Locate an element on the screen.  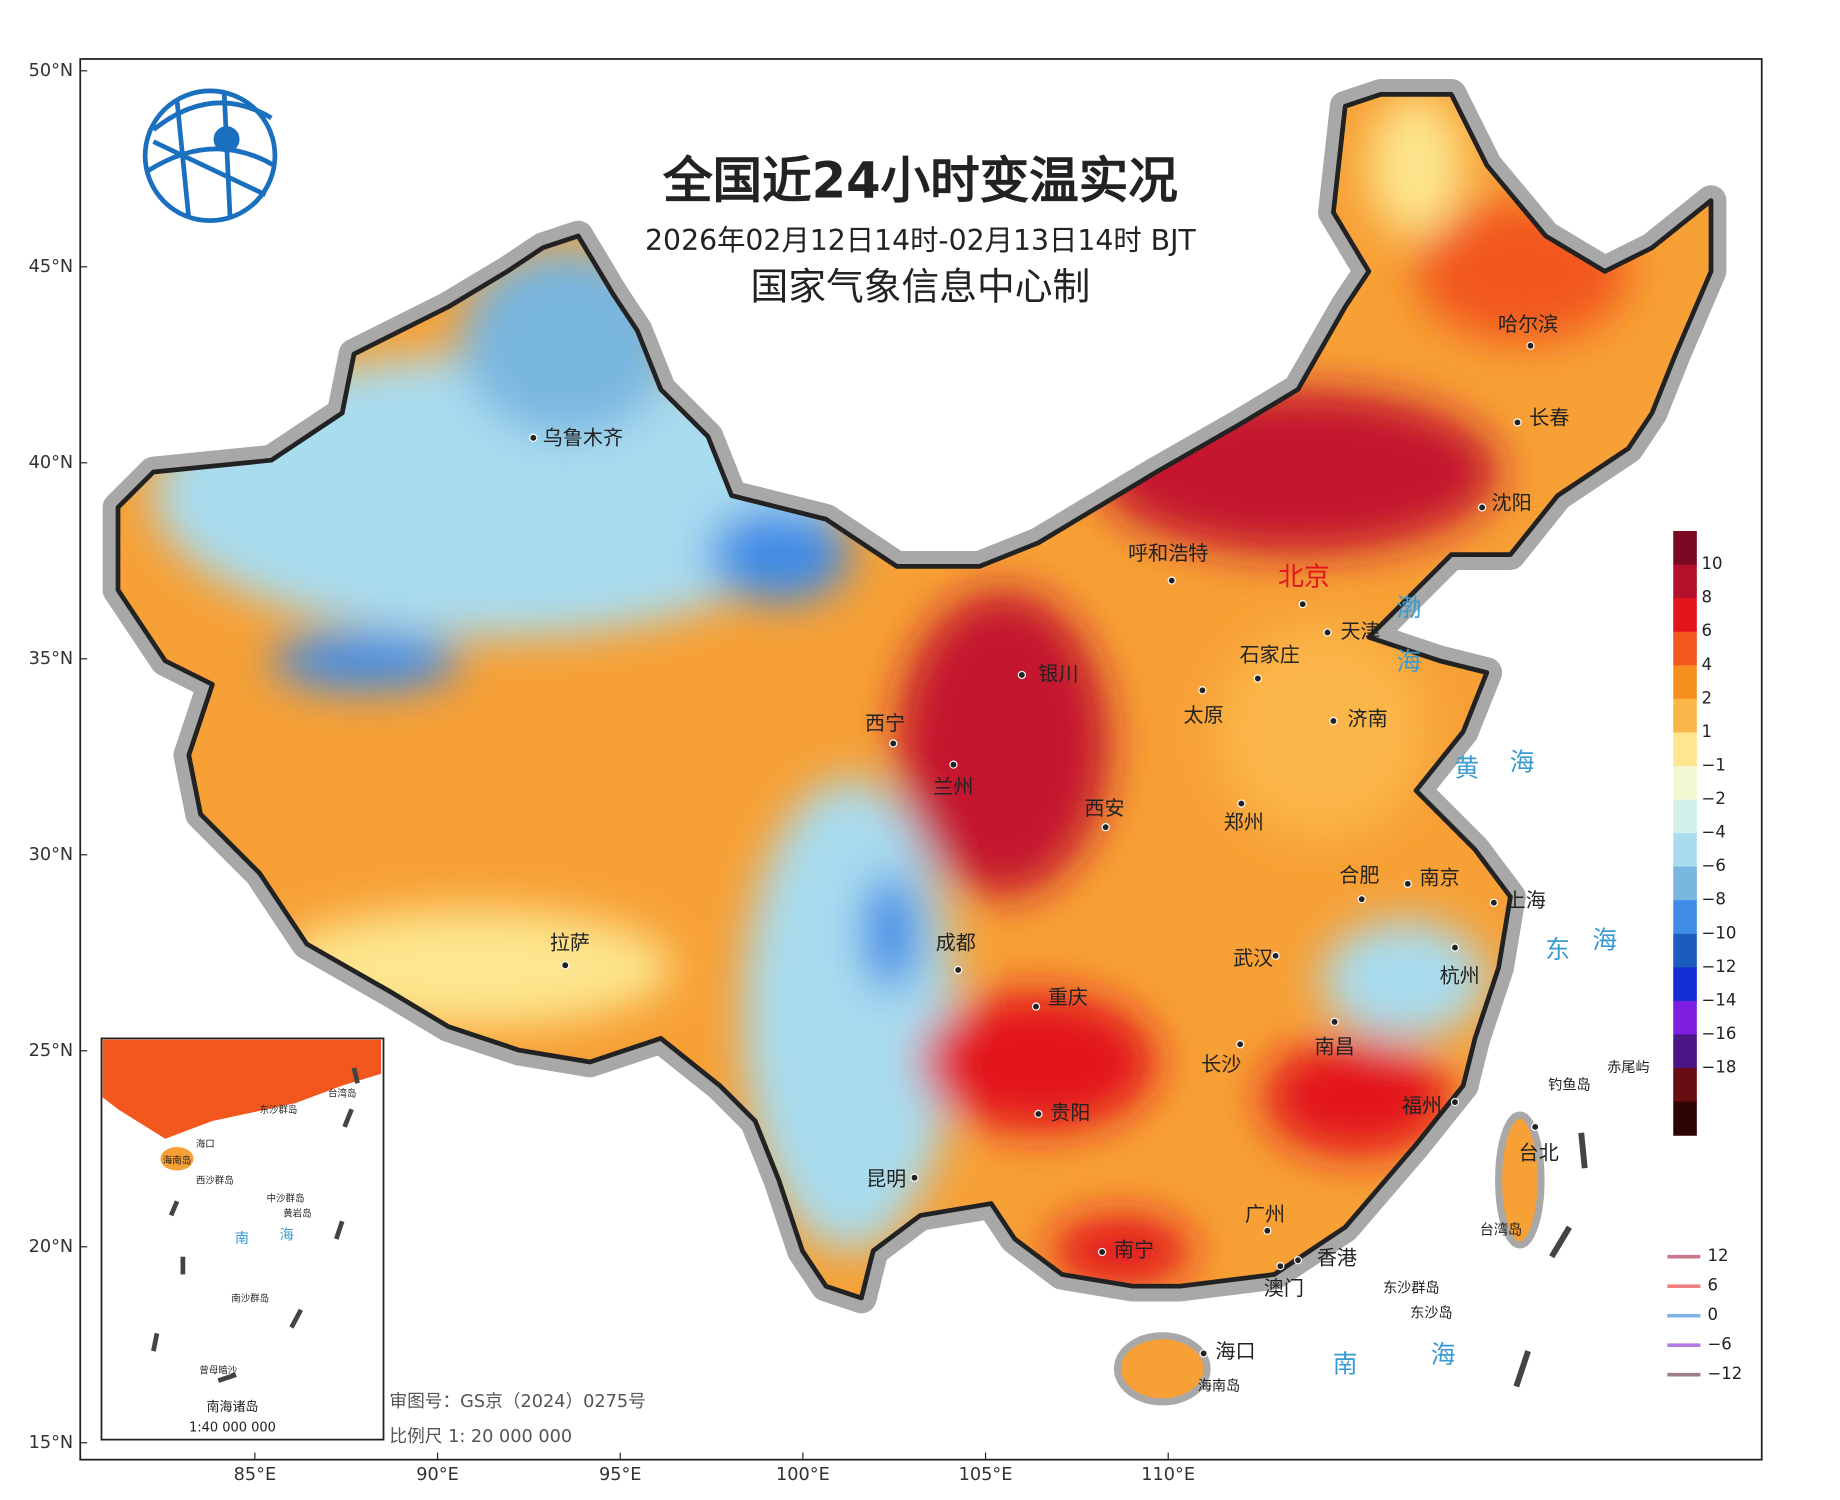
city-label: 天津 is located at coordinates (1360, 631).